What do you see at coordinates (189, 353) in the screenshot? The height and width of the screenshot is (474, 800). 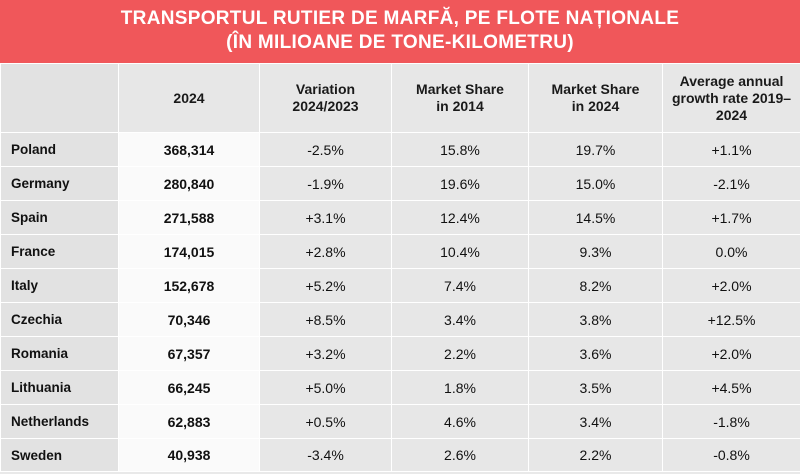 I see `value-2024-cell: 67,357` at bounding box center [189, 353].